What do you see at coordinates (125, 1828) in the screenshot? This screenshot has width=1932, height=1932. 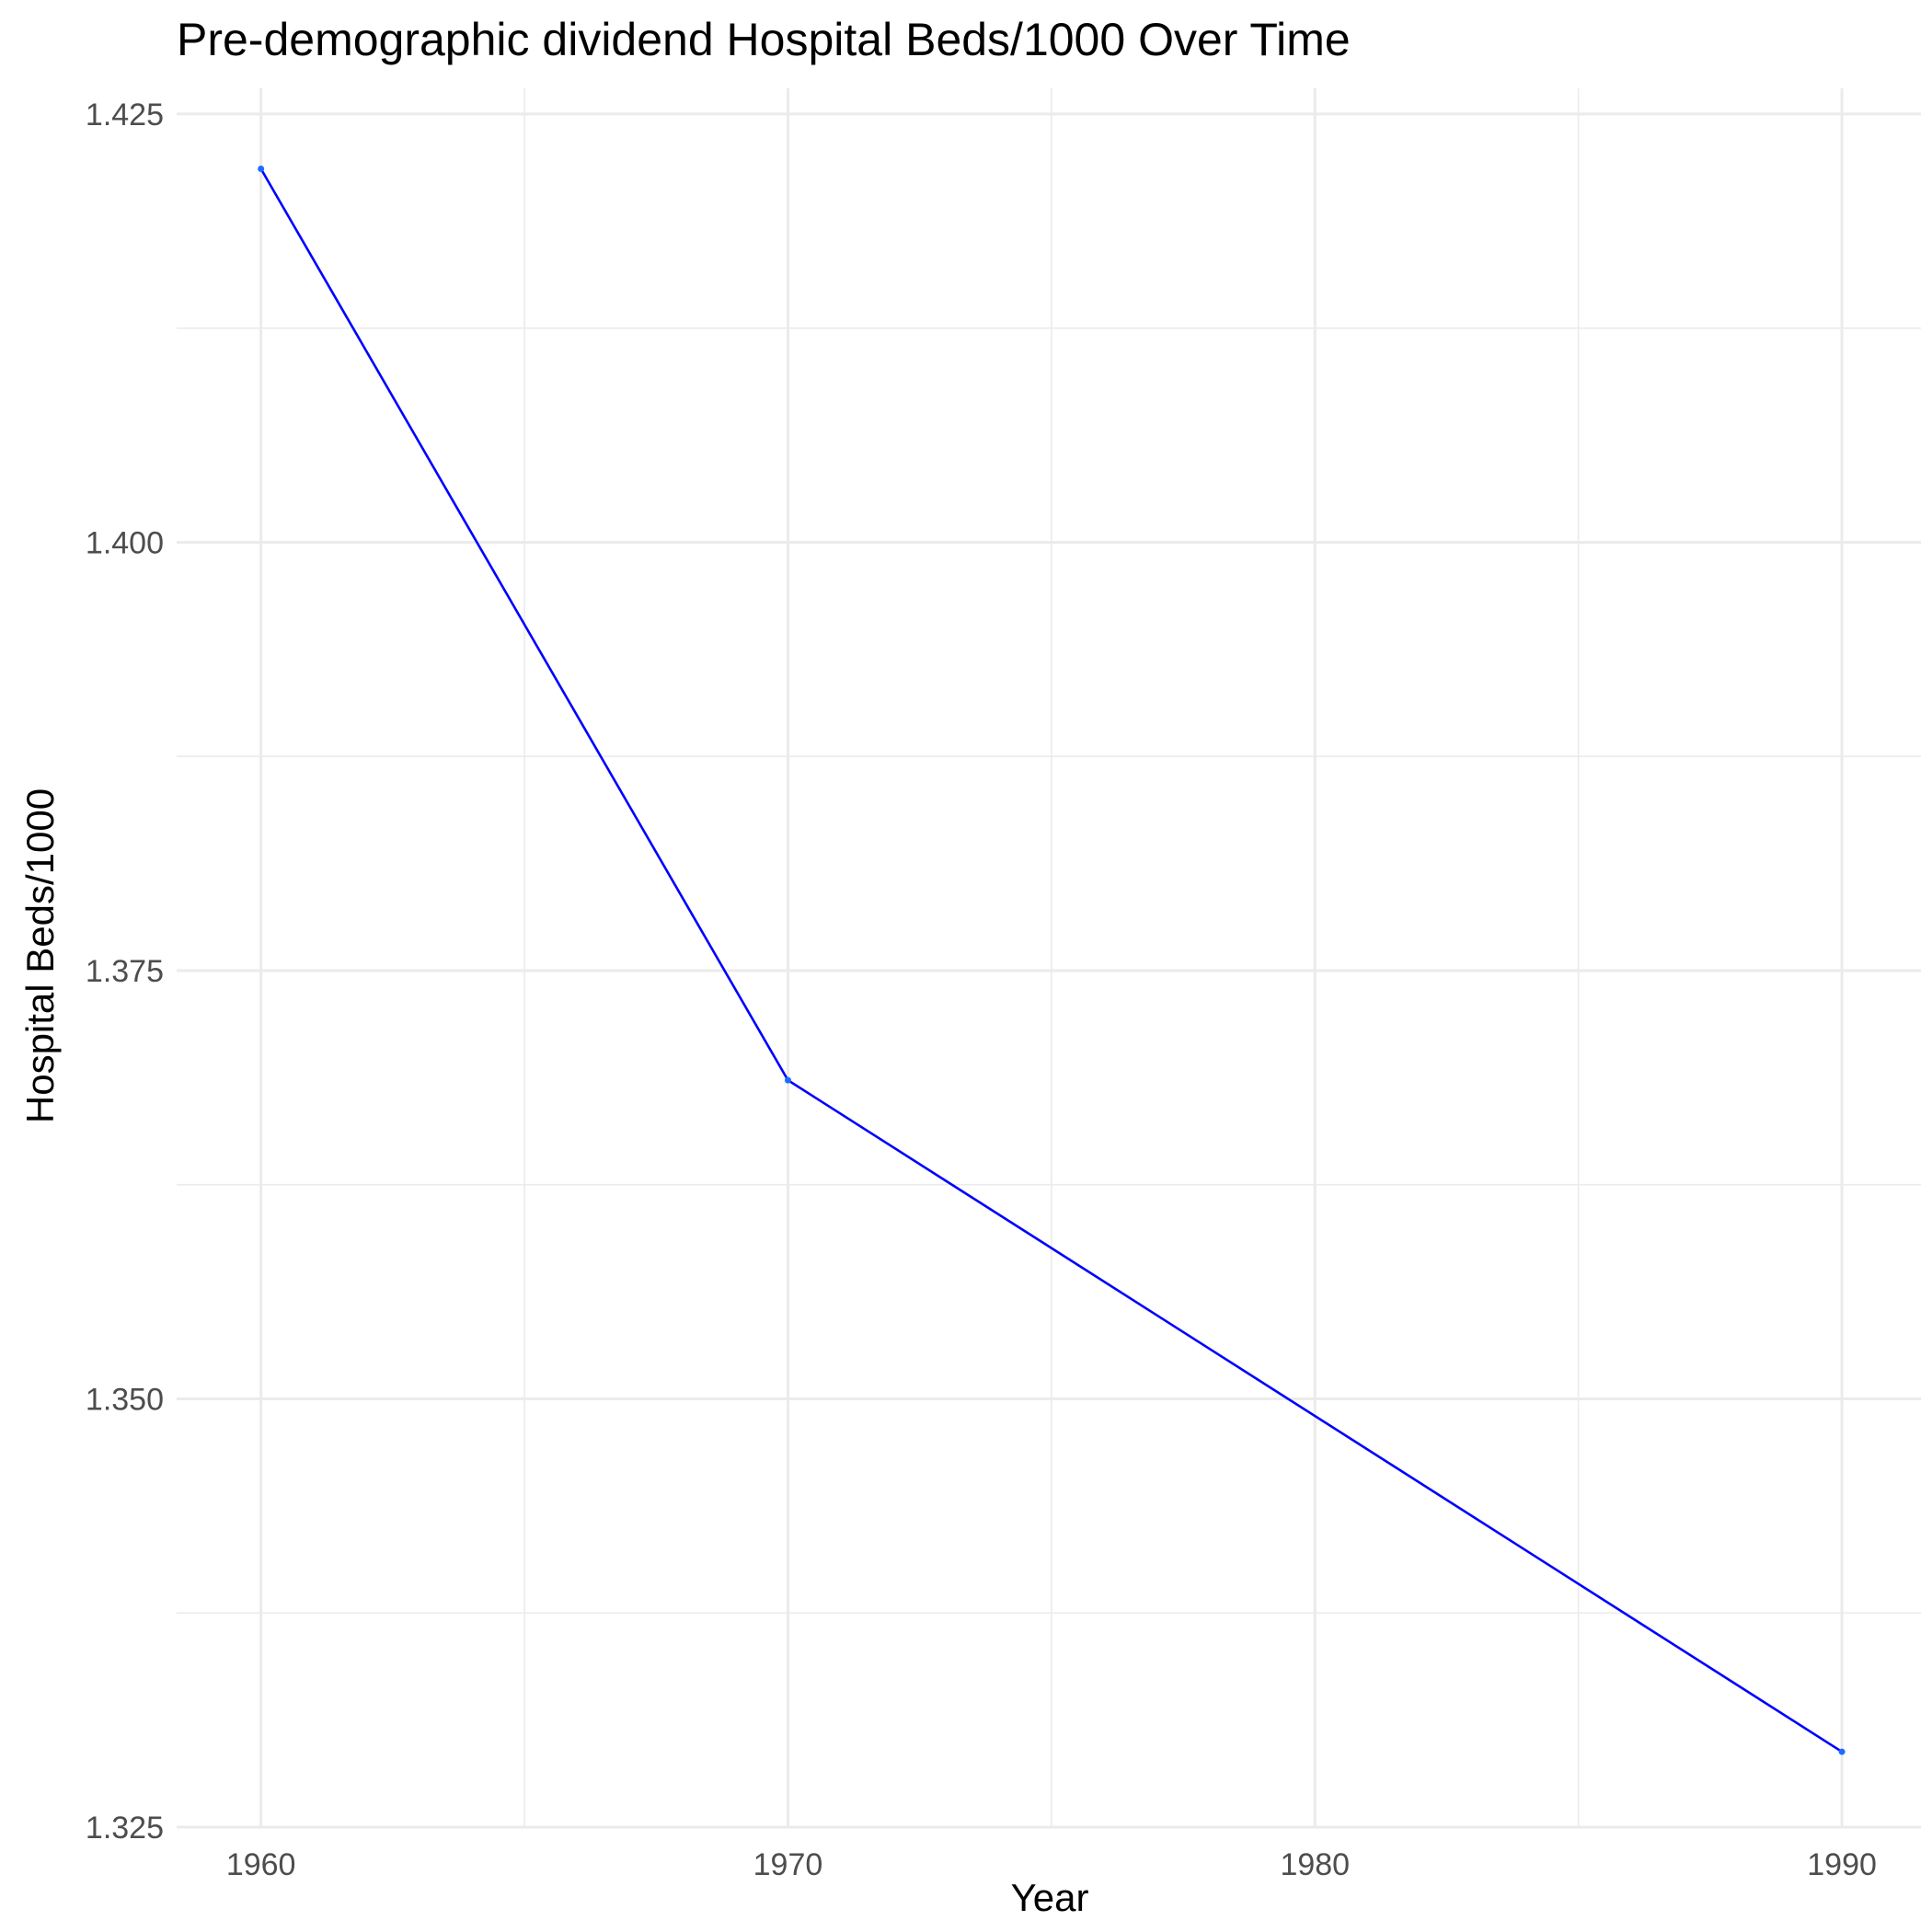 I see `y-tick-label: 1.325` at bounding box center [125, 1828].